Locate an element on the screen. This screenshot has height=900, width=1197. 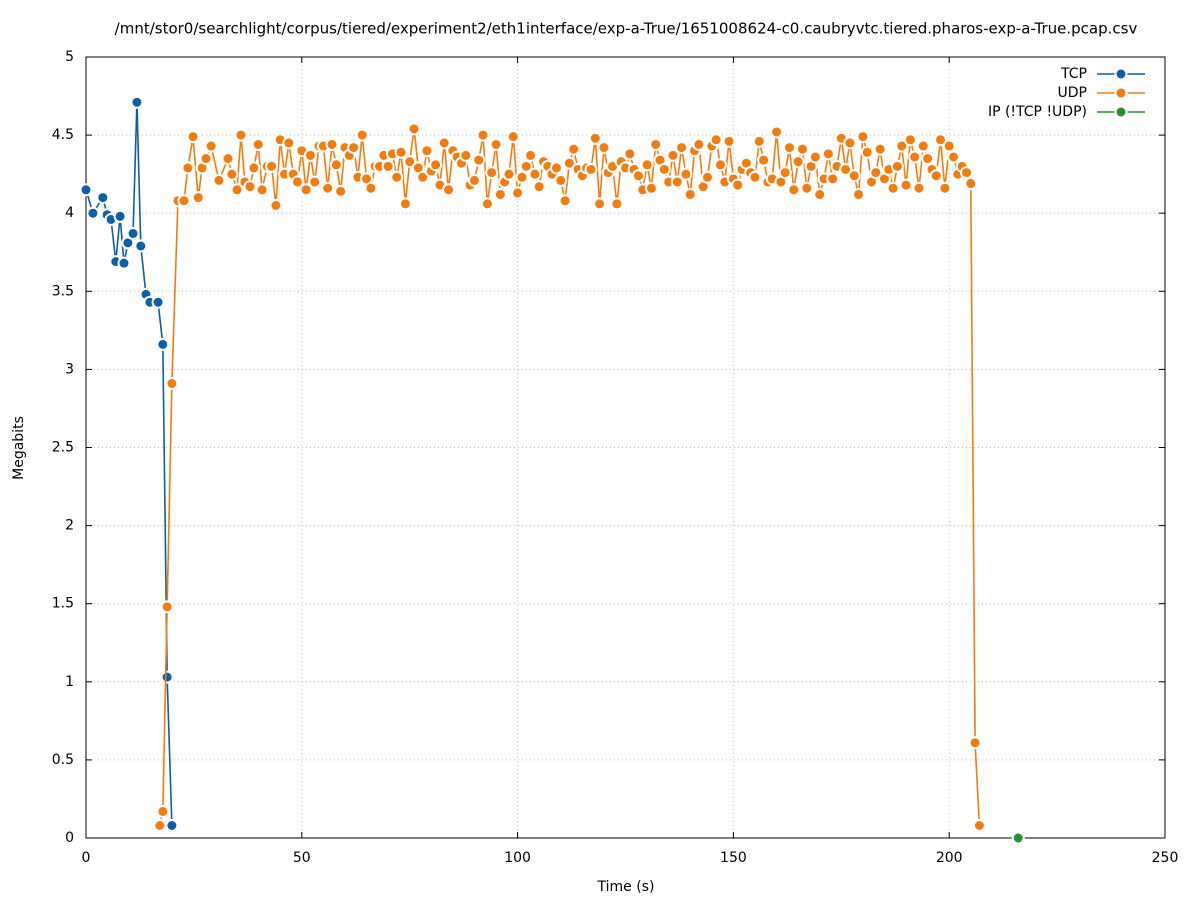
x-tick-label: 0 is located at coordinates (86, 858).